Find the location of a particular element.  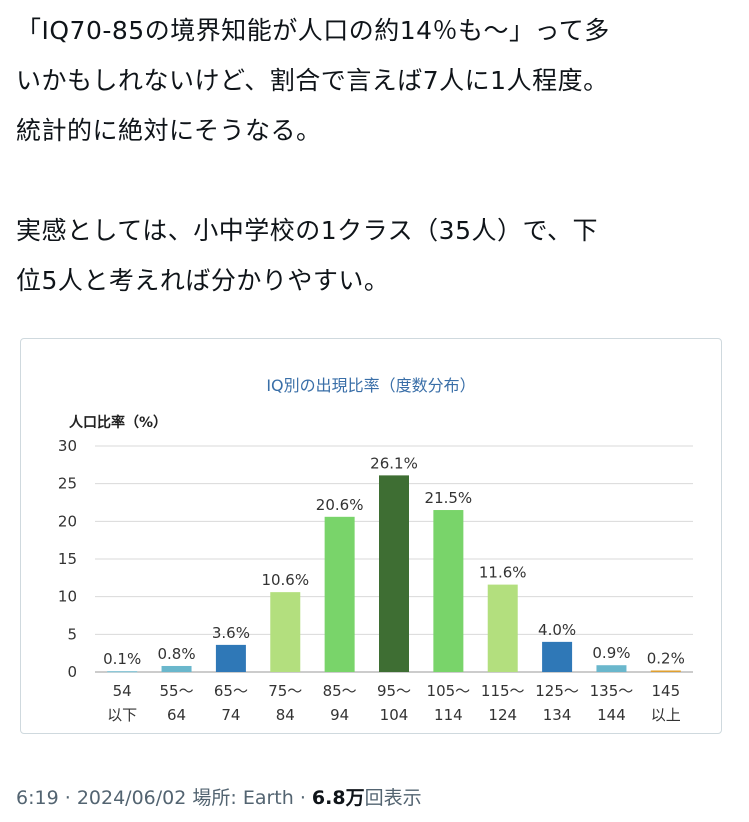

post-text-line: 実感としては、小中学校の1クラス（35人）で、下 is located at coordinates (307, 230).